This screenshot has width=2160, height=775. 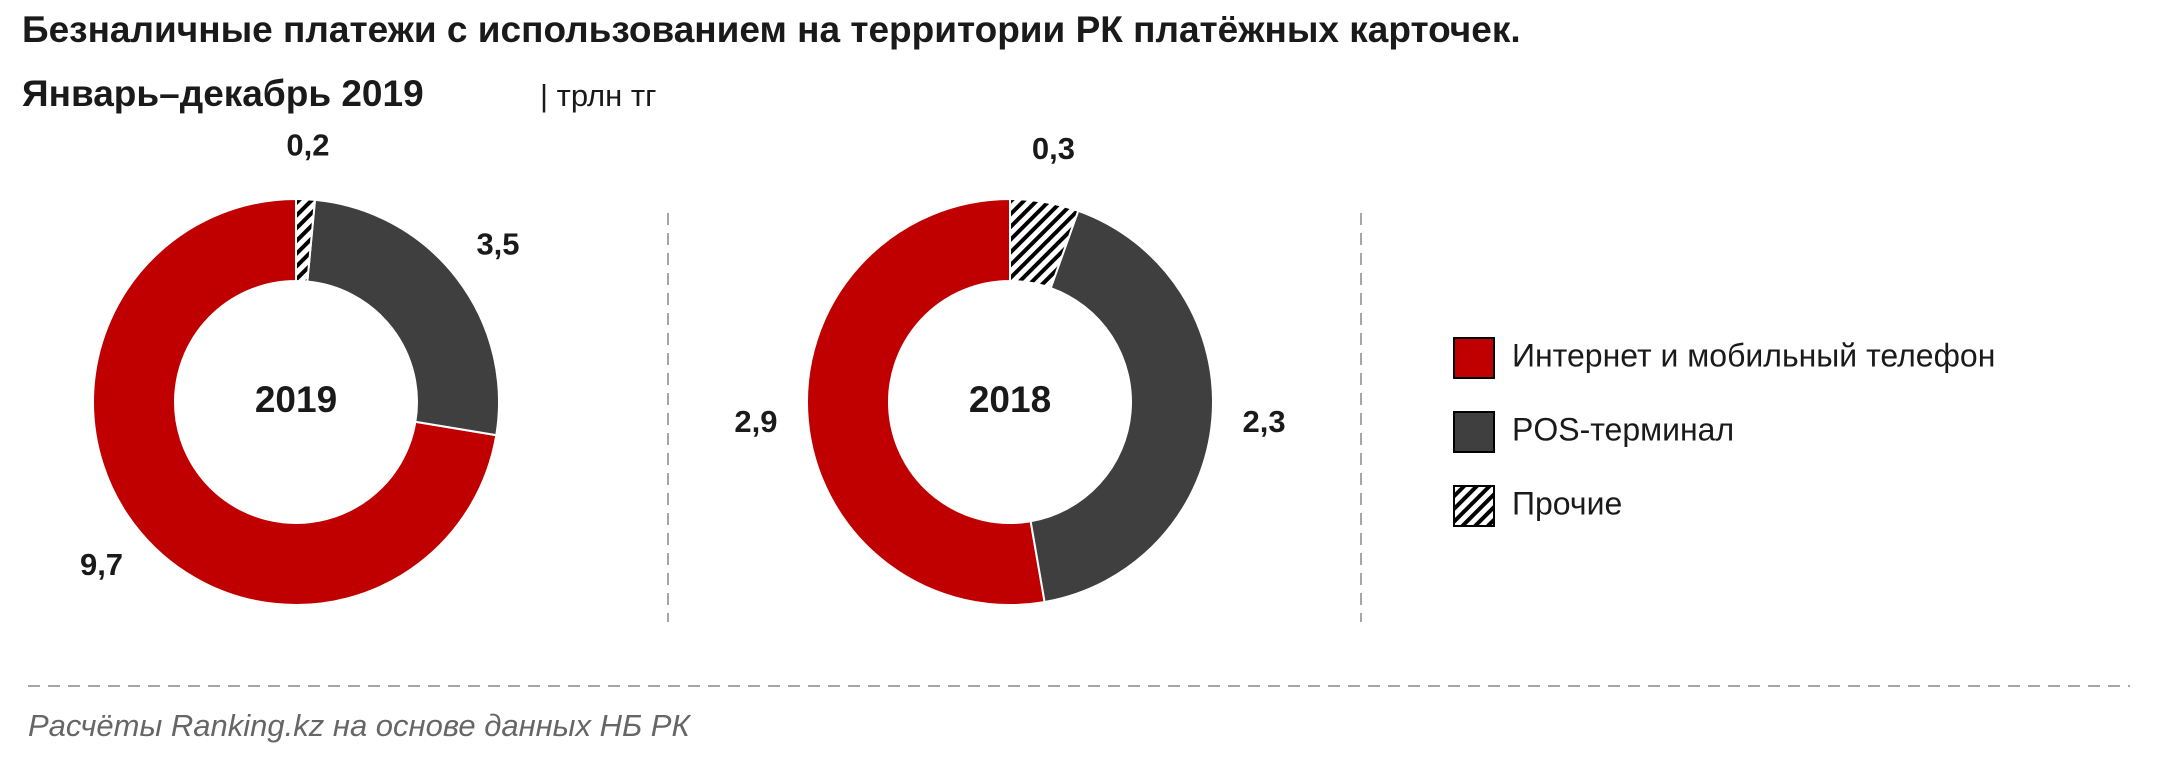 I want to click on center-label: 2019, so click(x=296, y=399).